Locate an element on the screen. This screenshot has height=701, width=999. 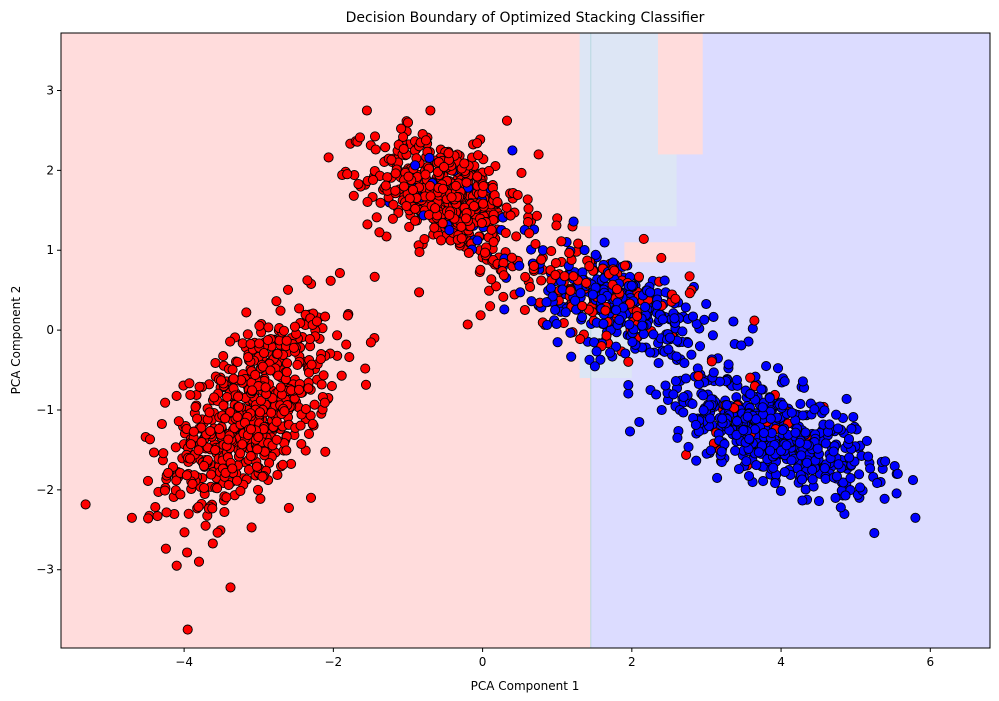
y-tick-label: 0 is located at coordinates (50, 330).